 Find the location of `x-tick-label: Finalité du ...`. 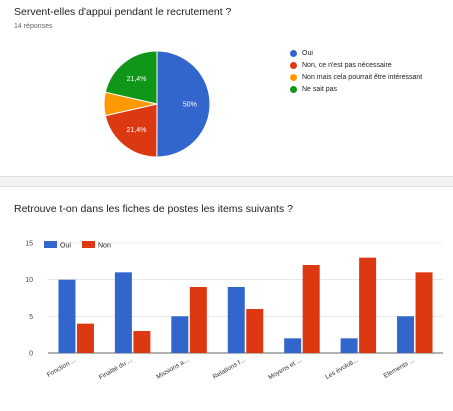

x-tick-label: Finalité du ... is located at coordinates (116, 369).